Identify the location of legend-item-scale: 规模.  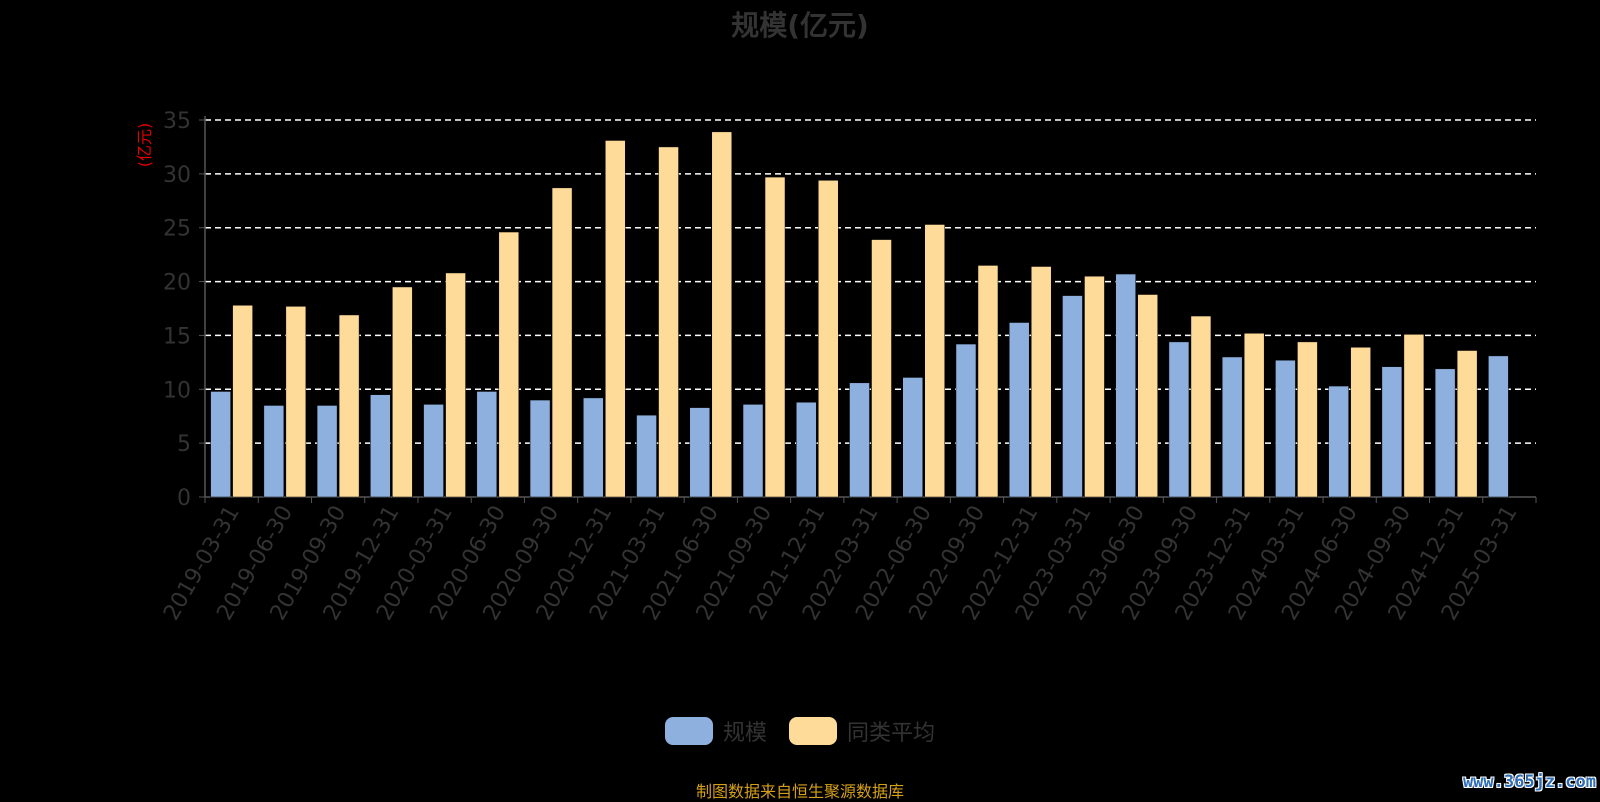
(715, 731).